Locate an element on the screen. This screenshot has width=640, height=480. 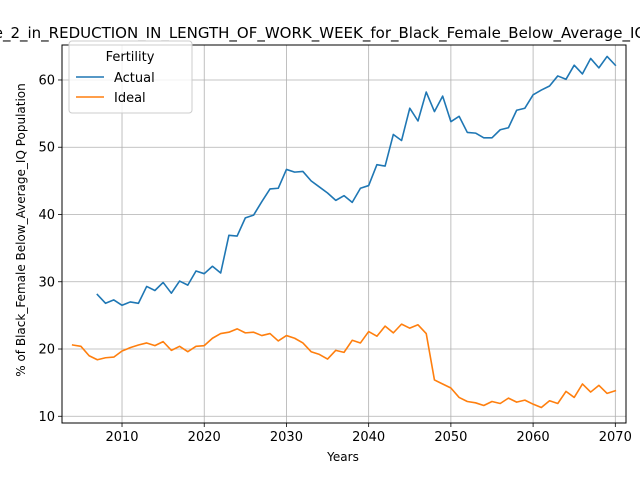
y-tick-label: 10 is located at coordinates (46, 417).